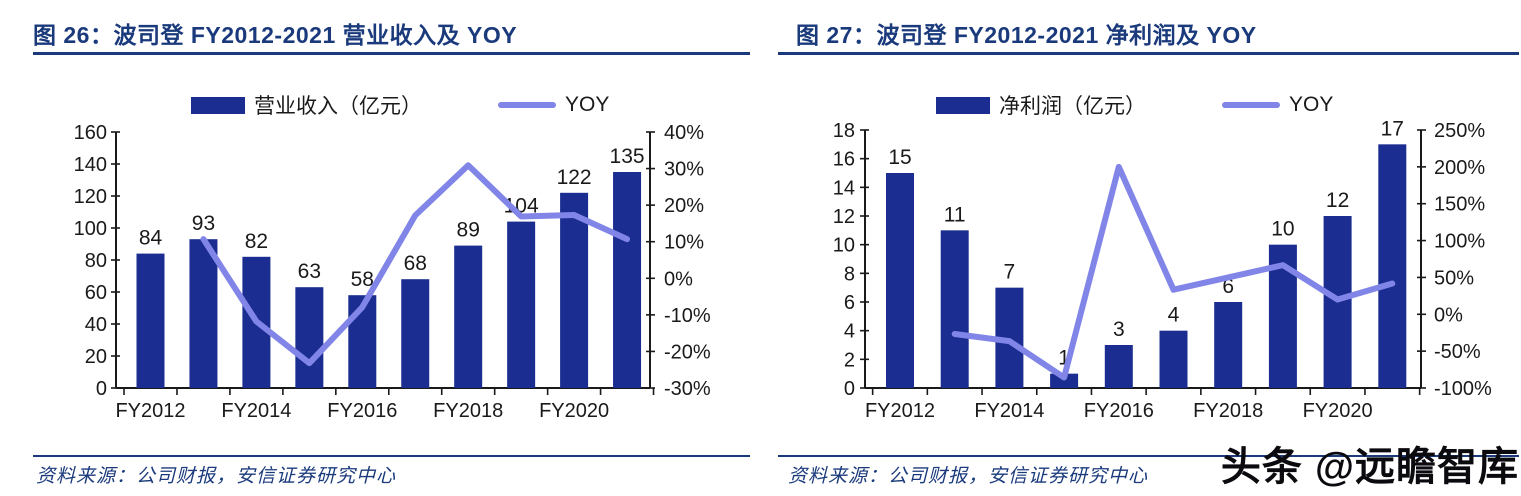 The image size is (1521, 496). What do you see at coordinates (849, 332) in the screenshot?
I see `left-axis-label: 4` at bounding box center [849, 332].